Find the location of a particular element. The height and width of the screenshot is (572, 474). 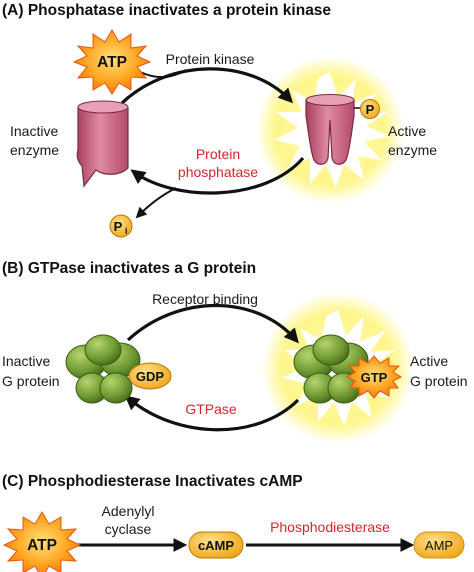

receptor-binding-arrow is located at coordinates (212, 324).